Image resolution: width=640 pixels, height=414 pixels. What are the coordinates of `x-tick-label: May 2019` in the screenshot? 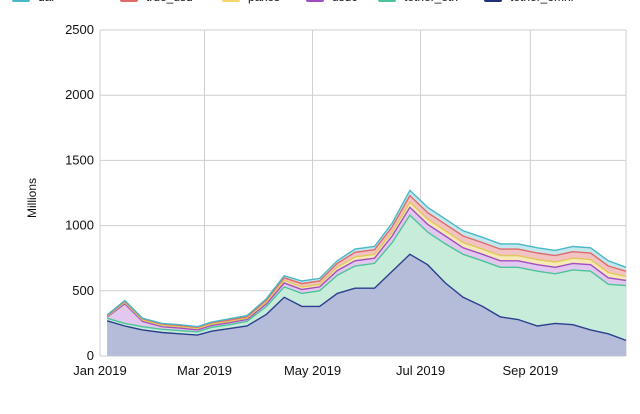 It's located at (312, 370).